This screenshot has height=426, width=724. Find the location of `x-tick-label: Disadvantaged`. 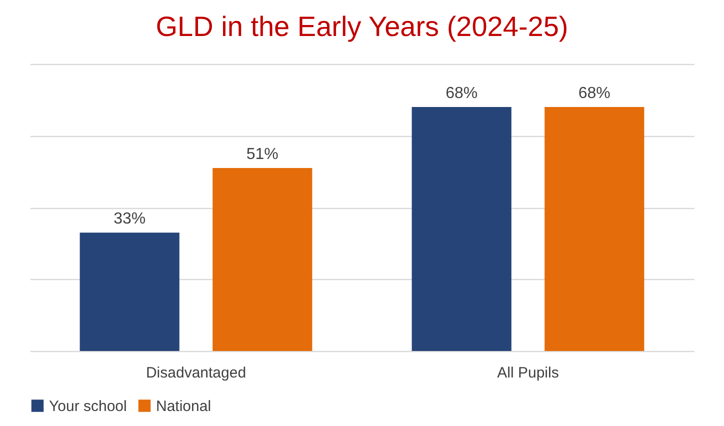

x-tick-label: Disadvantaged is located at coordinates (196, 373).